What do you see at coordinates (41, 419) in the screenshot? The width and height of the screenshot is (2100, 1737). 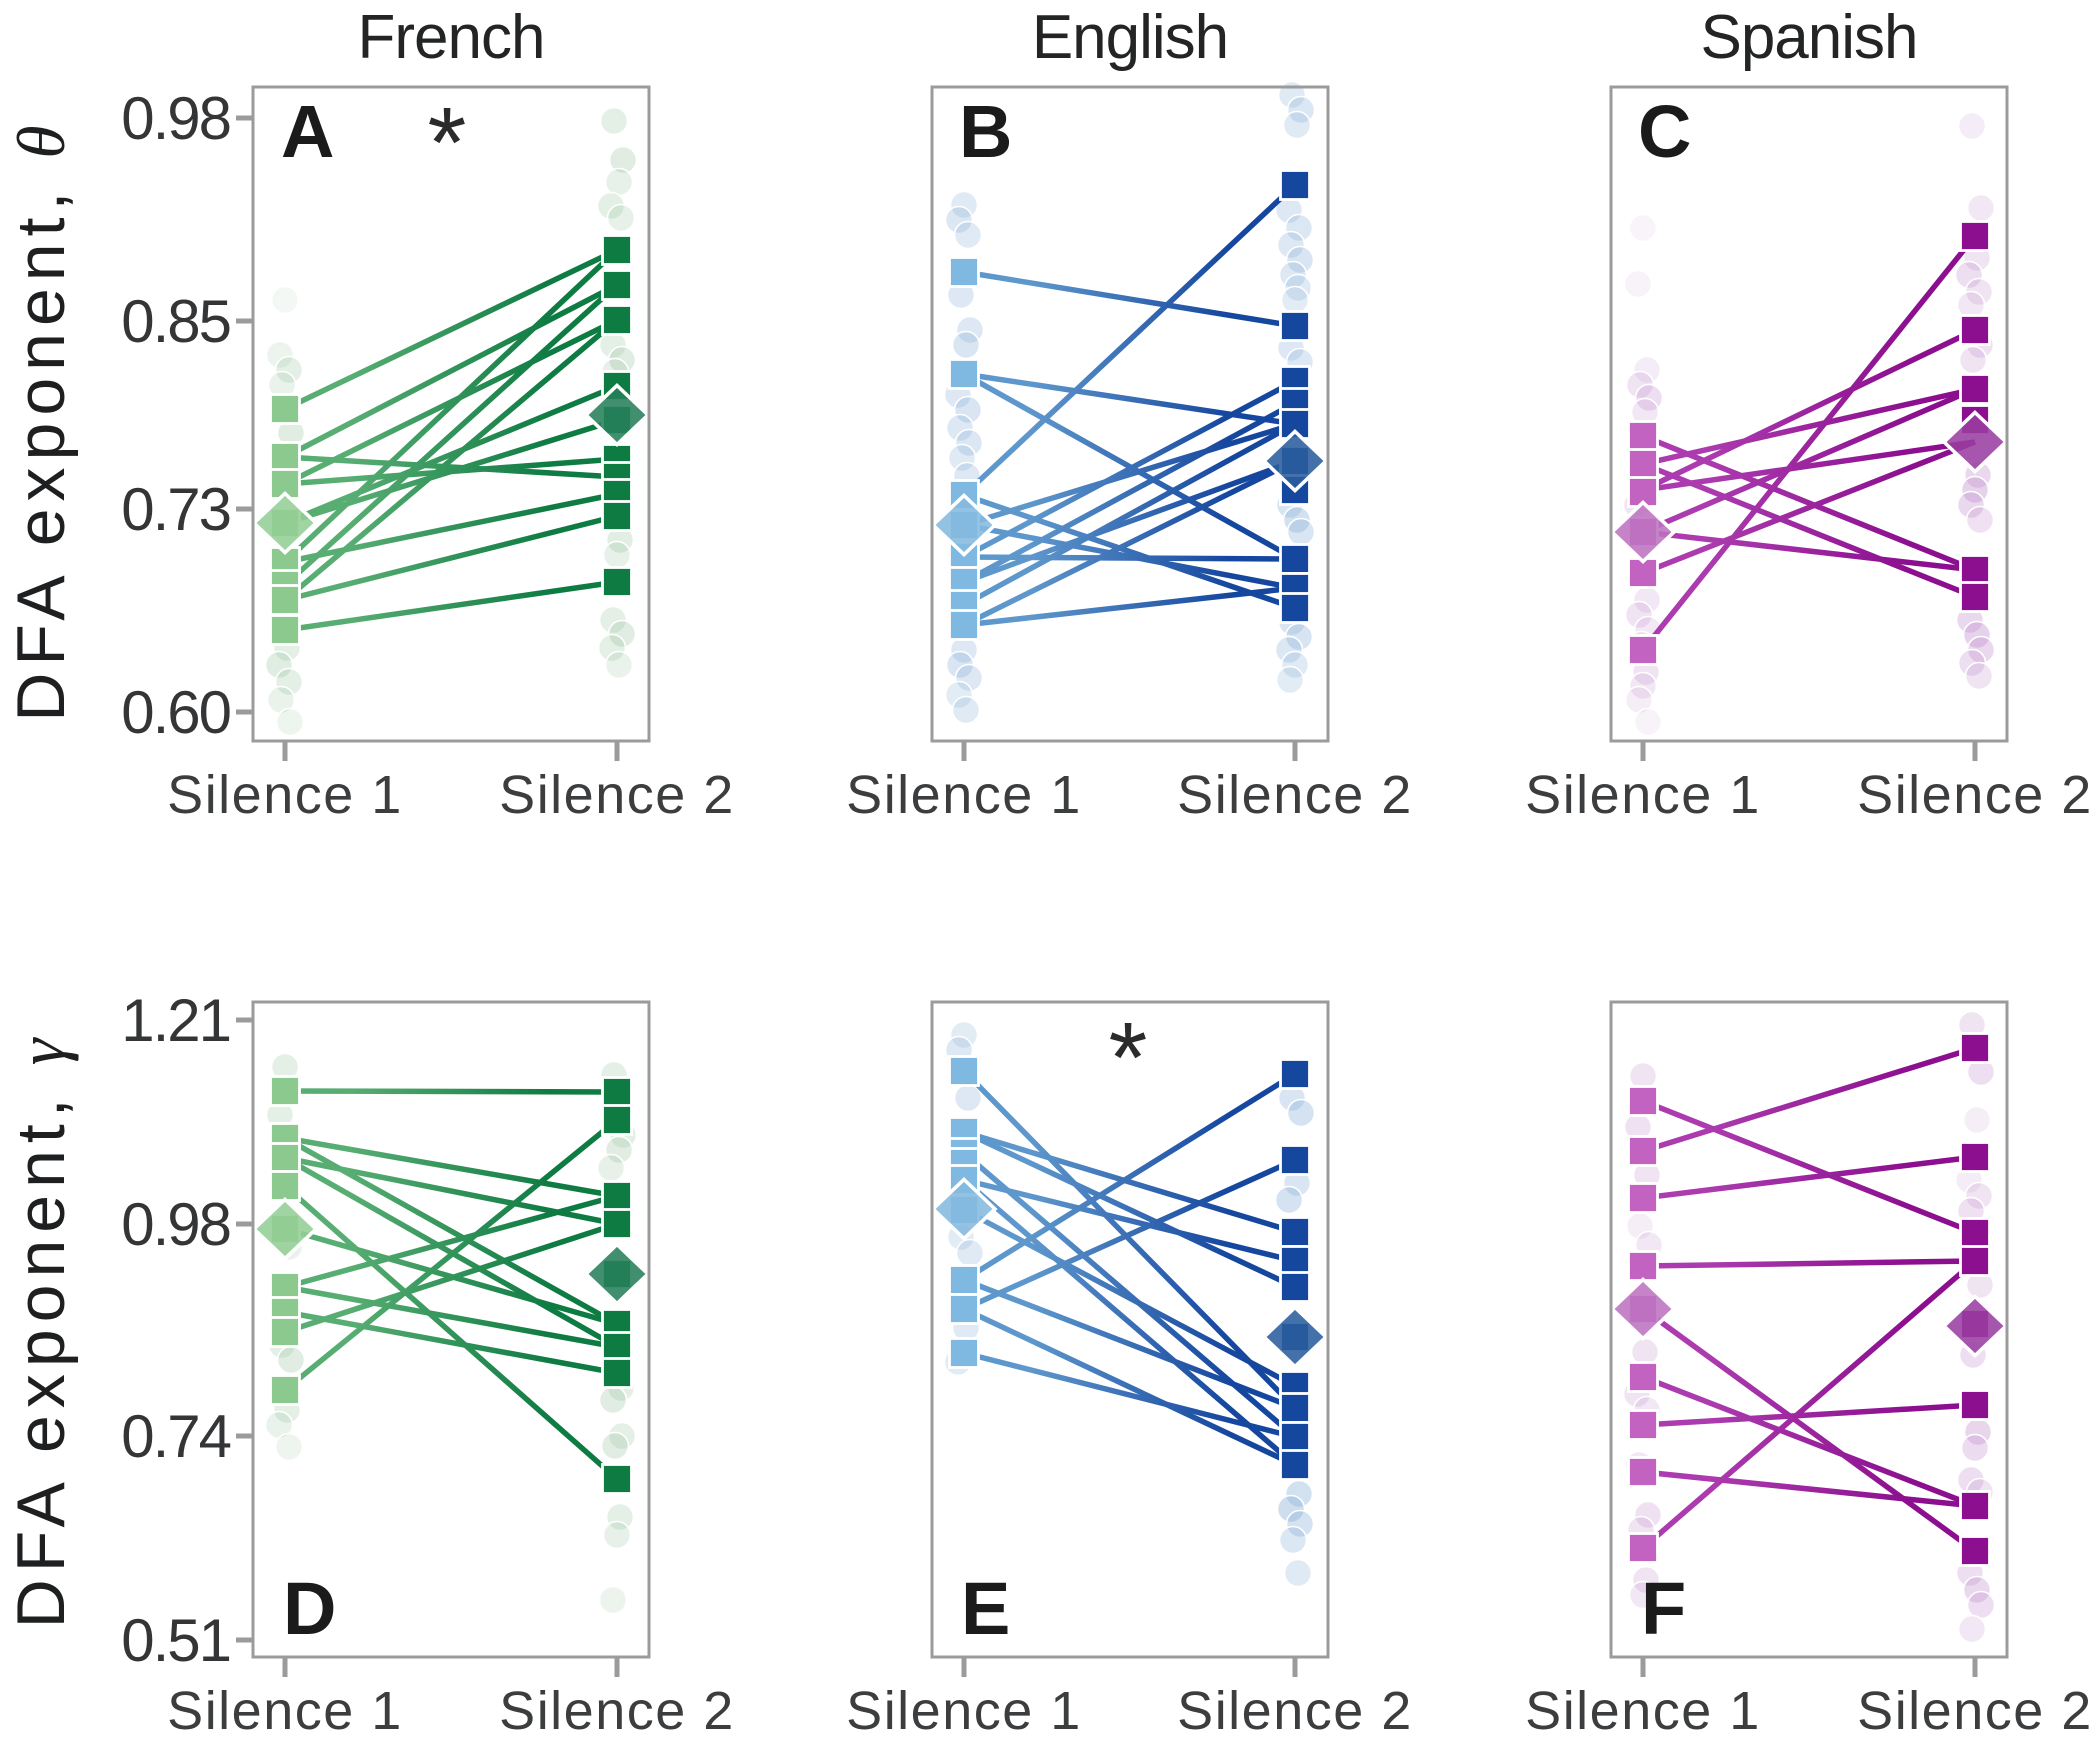 I see `svg-text: DFA exponent, θ` at bounding box center [41, 419].